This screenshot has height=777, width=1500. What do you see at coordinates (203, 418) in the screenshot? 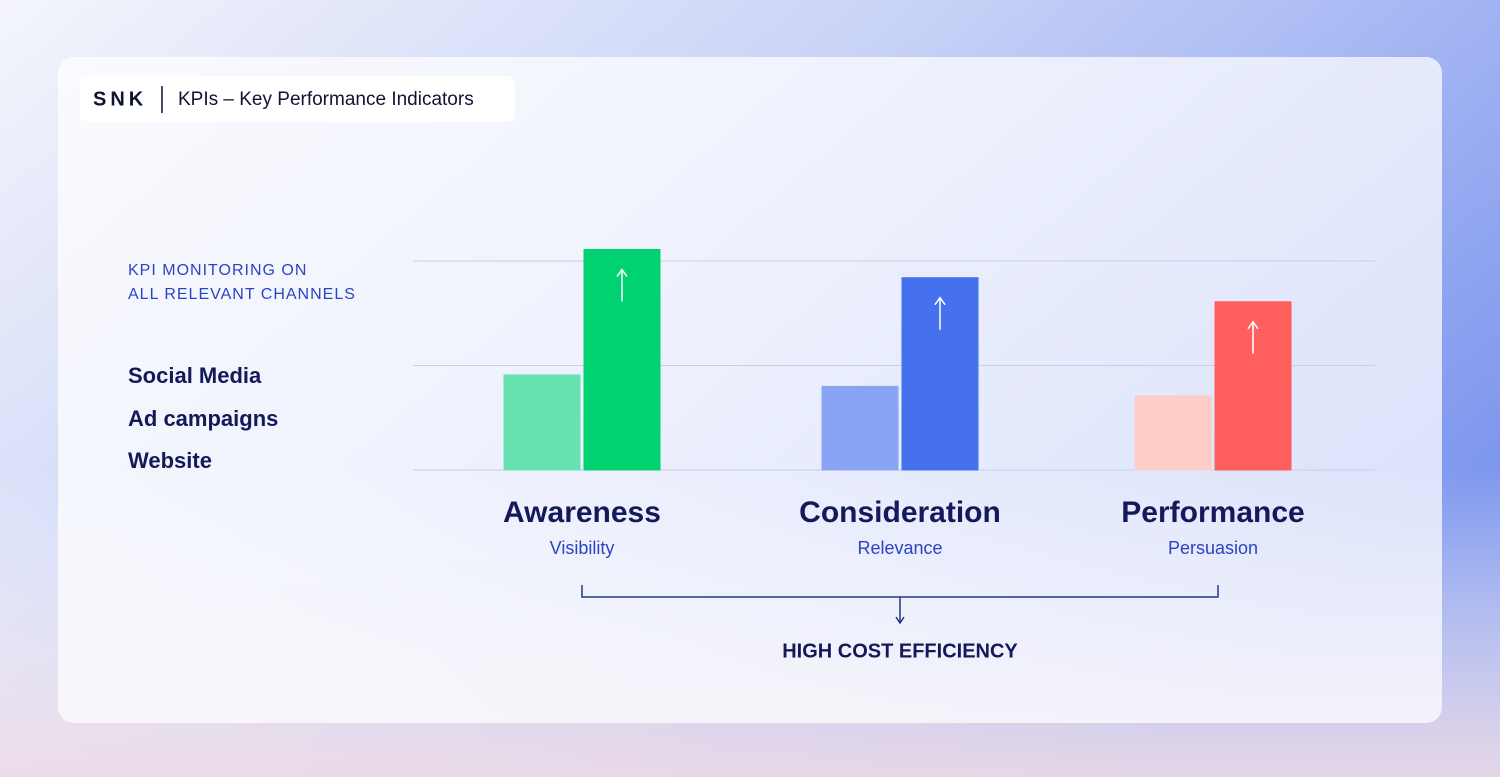
I see `channel: Ad campaigns` at bounding box center [203, 418].